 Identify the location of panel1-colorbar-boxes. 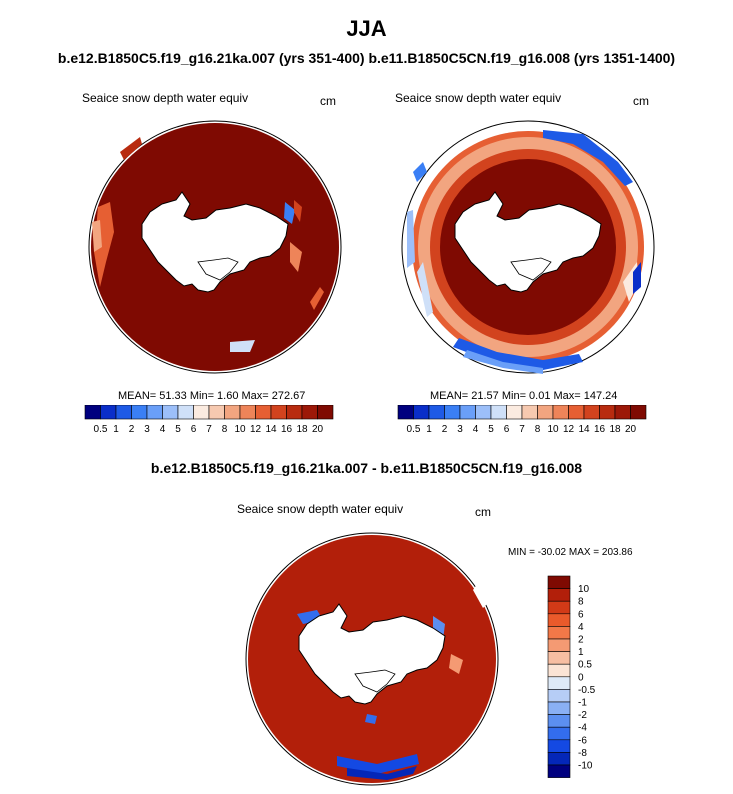
(209, 412).